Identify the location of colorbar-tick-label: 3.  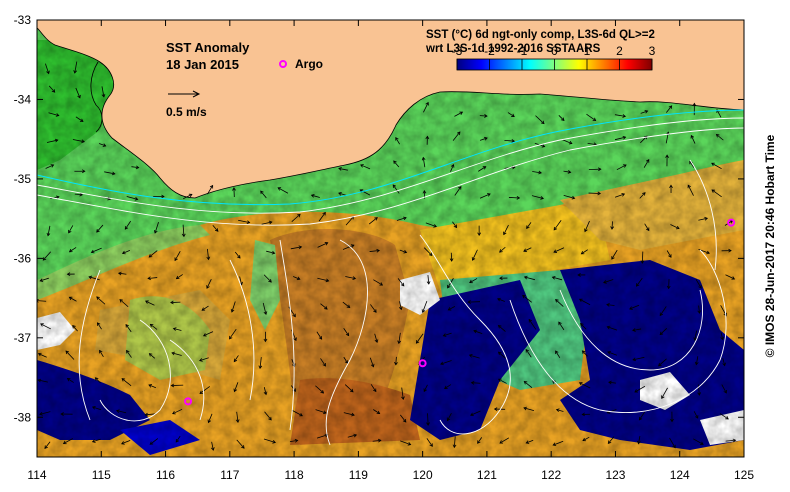
(652, 51).